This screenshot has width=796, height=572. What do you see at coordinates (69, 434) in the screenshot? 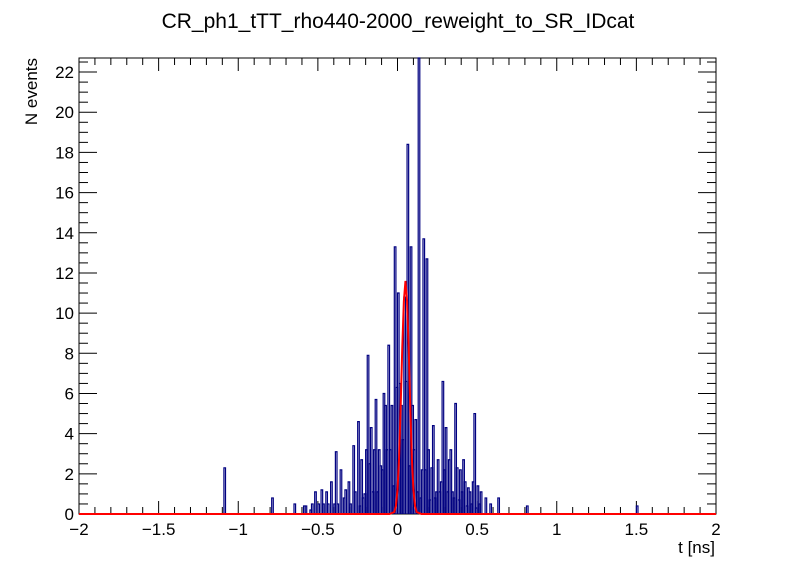
I see `y-tick-label: 4` at bounding box center [69, 434].